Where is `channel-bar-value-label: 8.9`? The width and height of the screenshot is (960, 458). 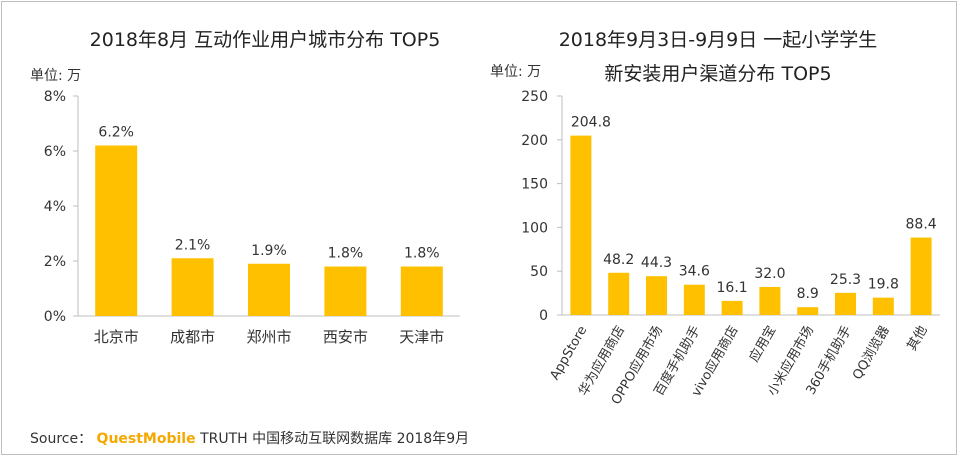
channel-bar-value-label: 8.9 is located at coordinates (808, 294).